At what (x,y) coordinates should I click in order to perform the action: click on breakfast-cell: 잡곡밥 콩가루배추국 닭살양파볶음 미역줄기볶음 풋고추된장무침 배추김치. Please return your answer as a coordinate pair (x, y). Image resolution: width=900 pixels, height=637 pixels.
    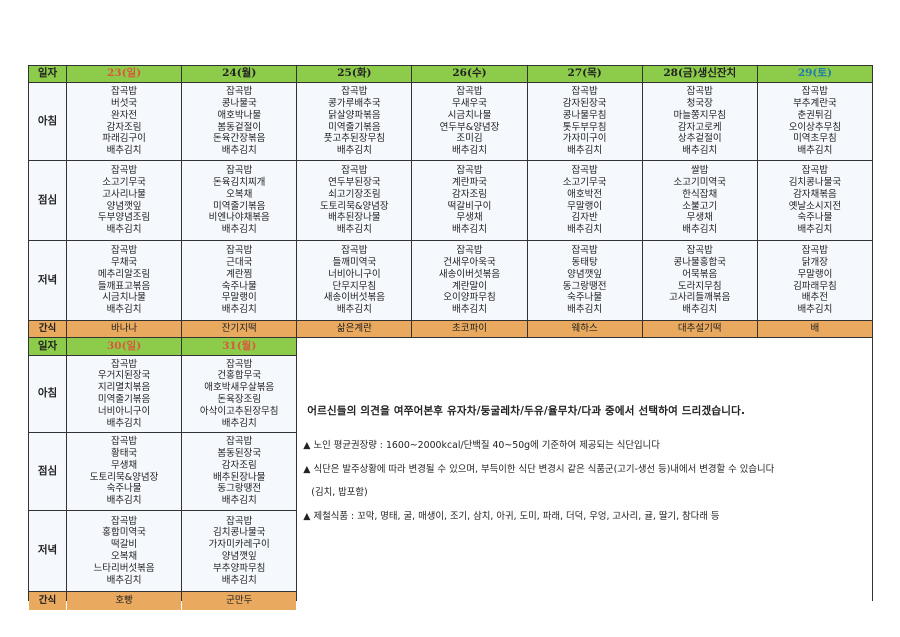
    Looking at the image, I should click on (354, 121).